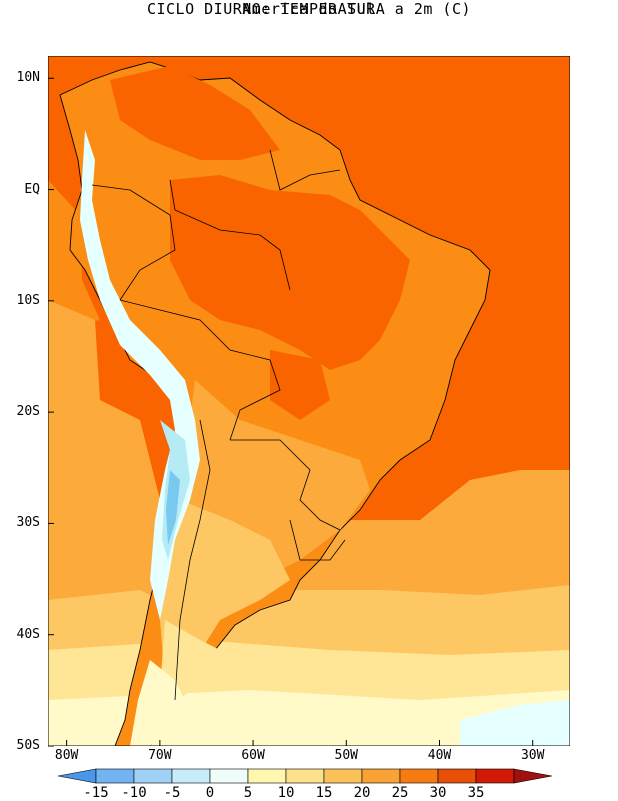 This screenshot has height=801, width=618. What do you see at coordinates (253, 755) in the screenshot?
I see `lon-tick-label: 60W` at bounding box center [253, 755].